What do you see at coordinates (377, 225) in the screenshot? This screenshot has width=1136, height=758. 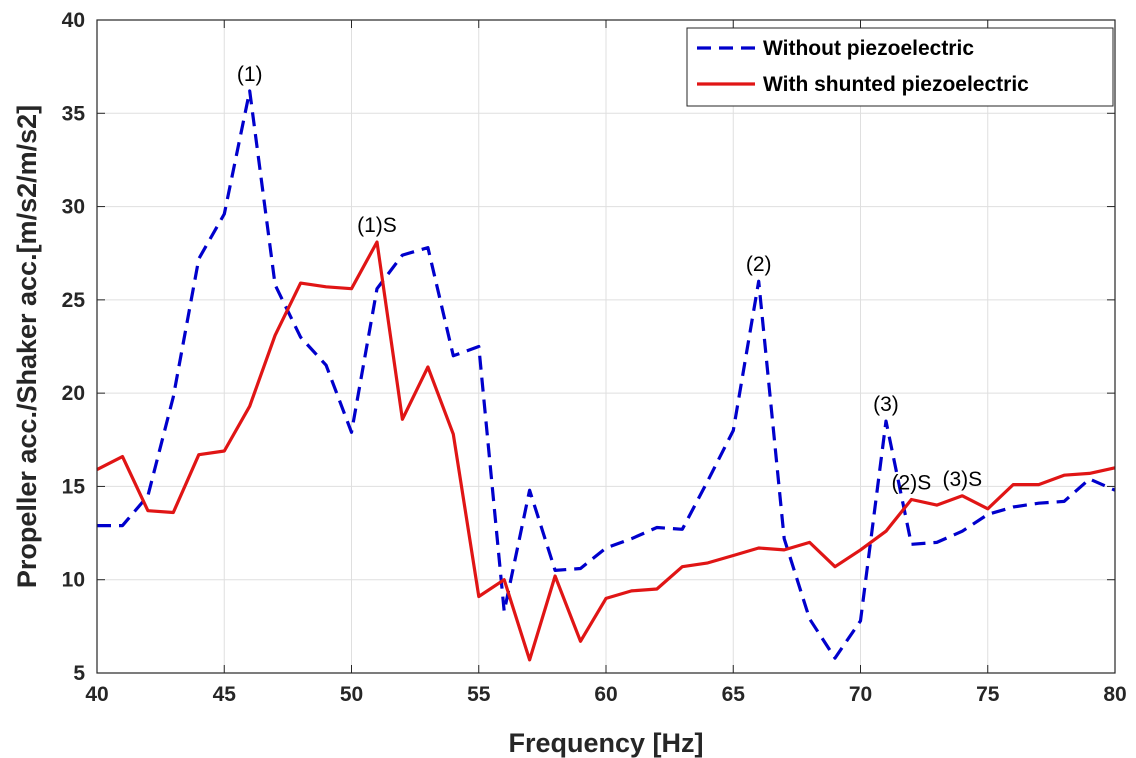 I see `peak-annotation: (1)S` at bounding box center [377, 225].